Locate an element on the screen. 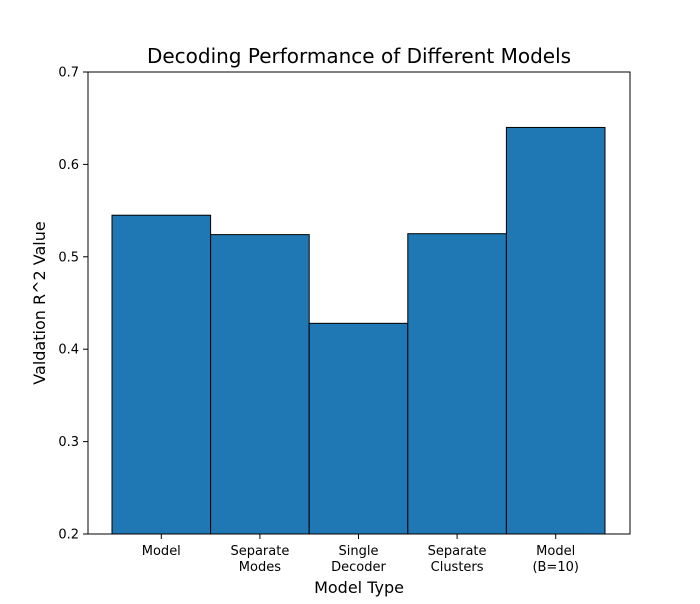  x-tick-label-line: (B=10) is located at coordinates (555, 567).